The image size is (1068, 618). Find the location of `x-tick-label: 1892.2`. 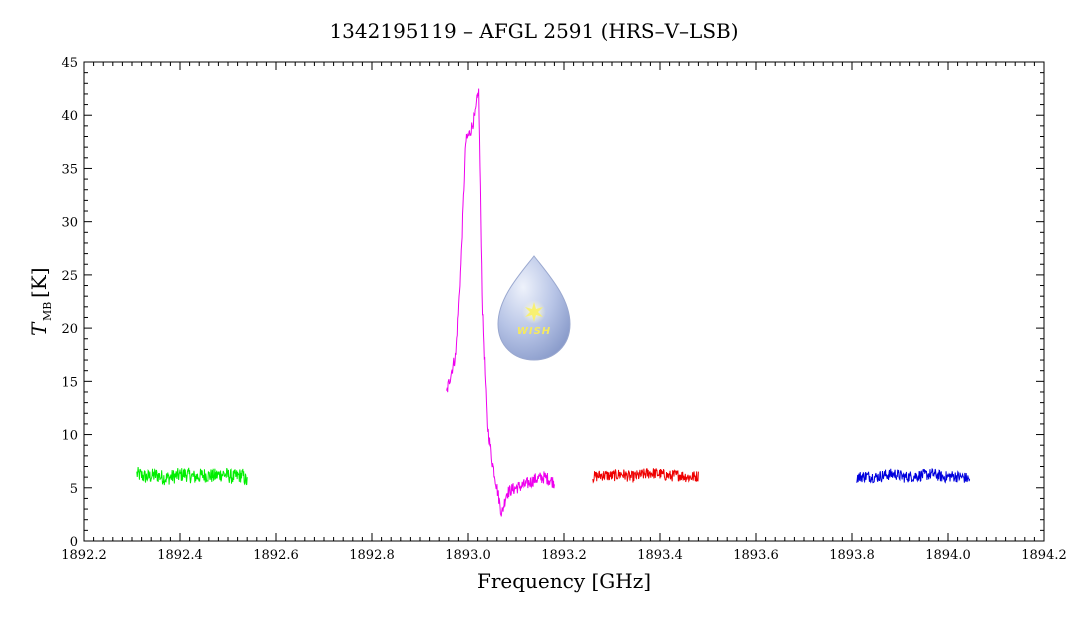

x-tick-label: 1892.2 is located at coordinates (84, 555).